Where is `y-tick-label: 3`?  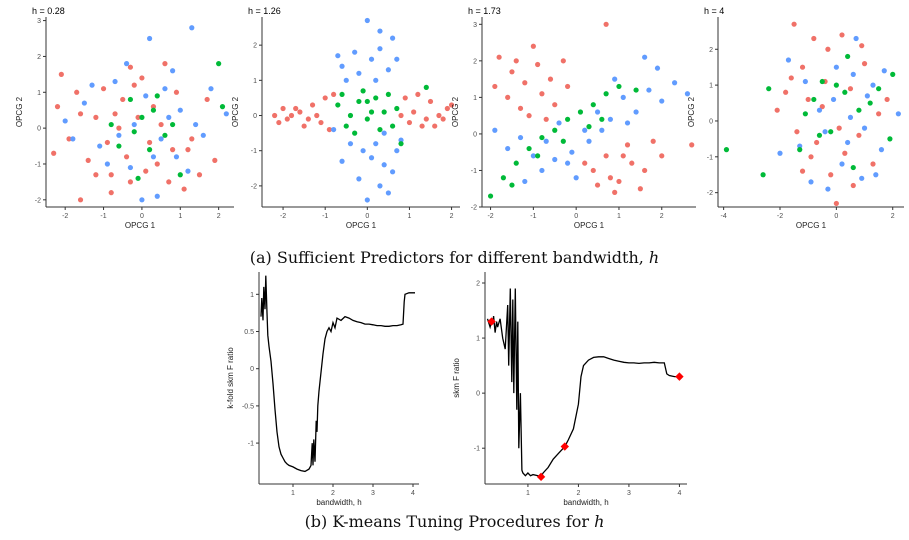
y-tick-label: 3 is located at coordinates (39, 21).